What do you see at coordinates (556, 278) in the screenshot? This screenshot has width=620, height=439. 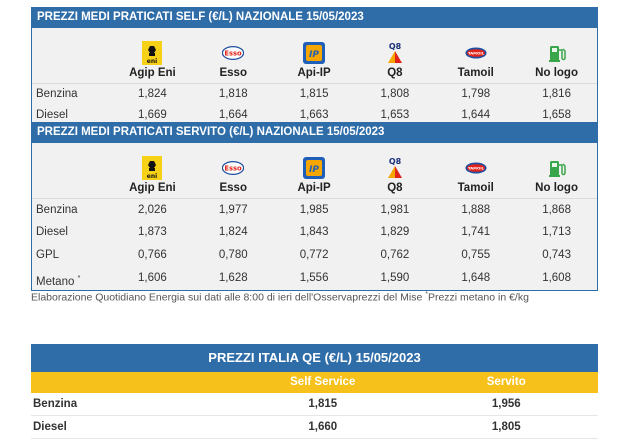 I see `price-cell: 1,608` at bounding box center [556, 278].